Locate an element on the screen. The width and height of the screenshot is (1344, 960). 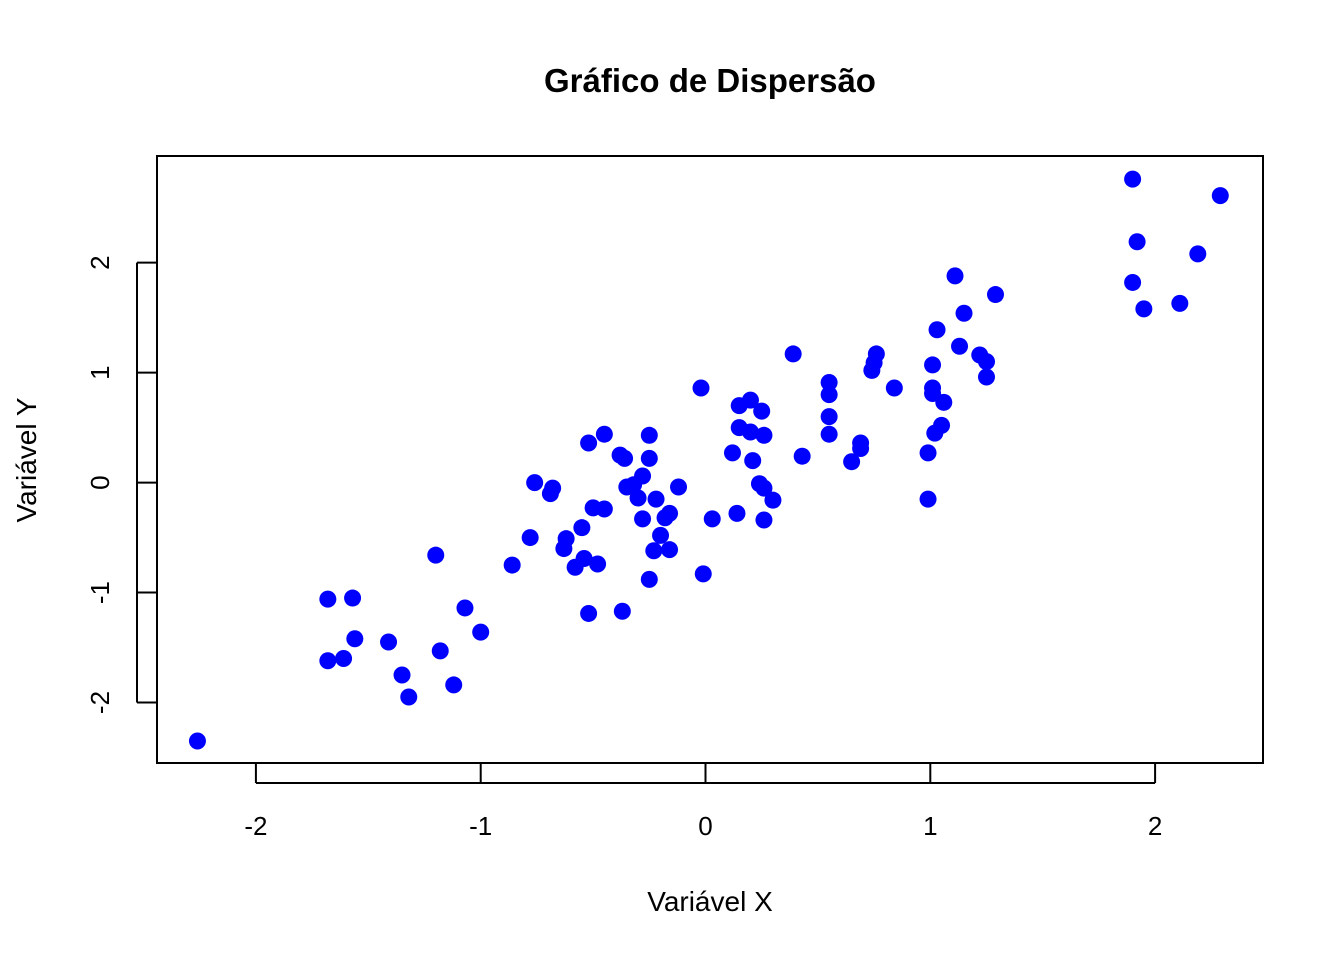
y-tick-label: -1 is located at coordinates (100, 592).